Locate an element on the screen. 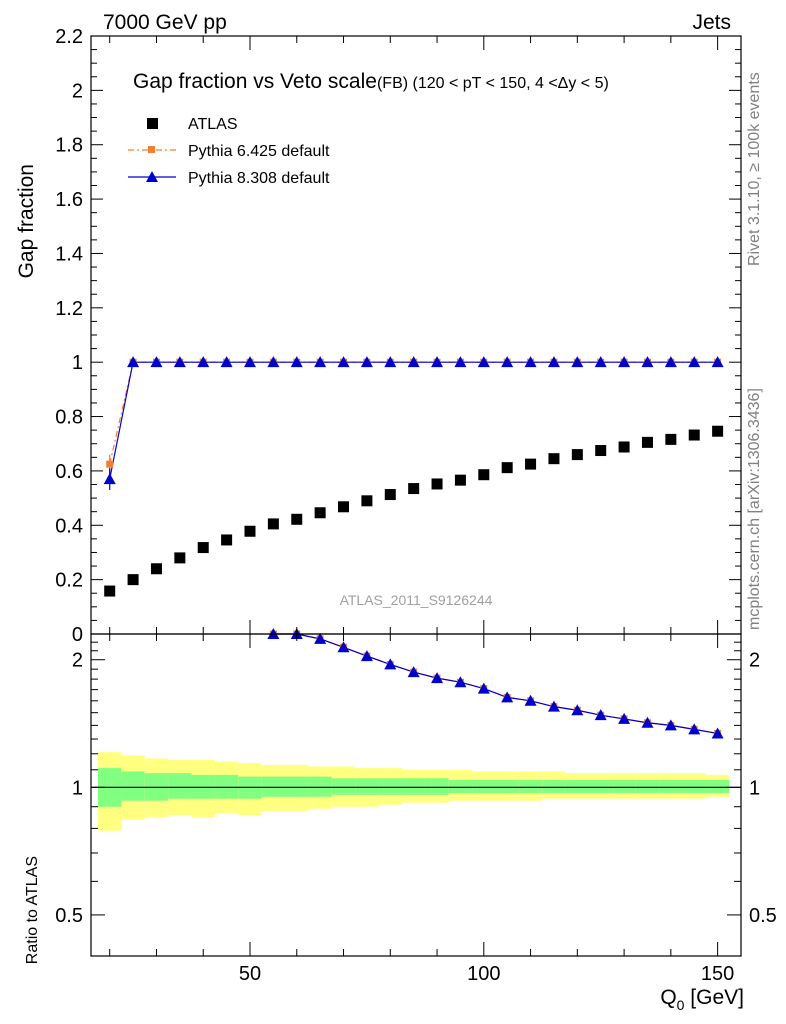 The width and height of the screenshot is (786, 1024). main-y-tick-label: 2.2 is located at coordinates (69, 37).